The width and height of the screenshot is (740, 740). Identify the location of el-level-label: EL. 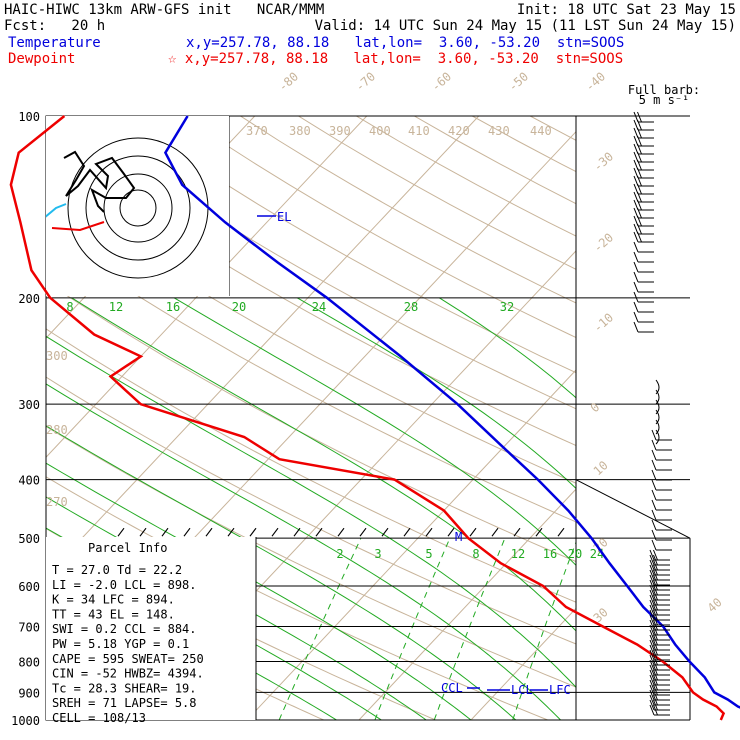
(284, 217).